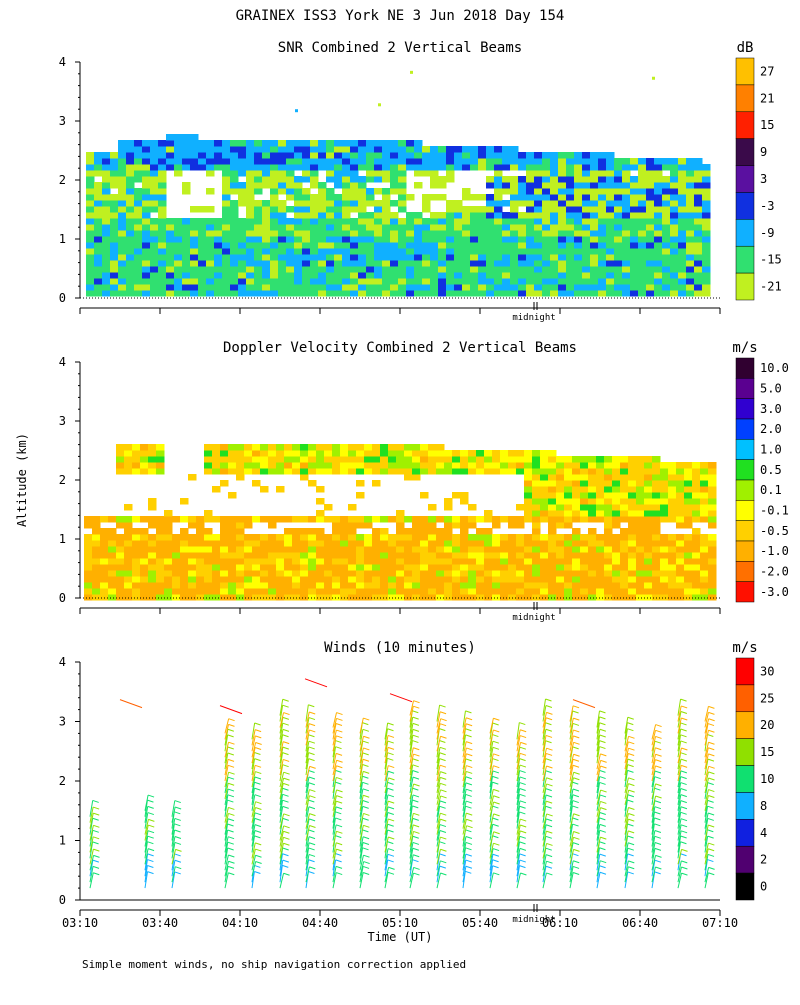 This screenshot has width=800, height=1005. I want to click on colorbar-label: -3, so click(767, 206).